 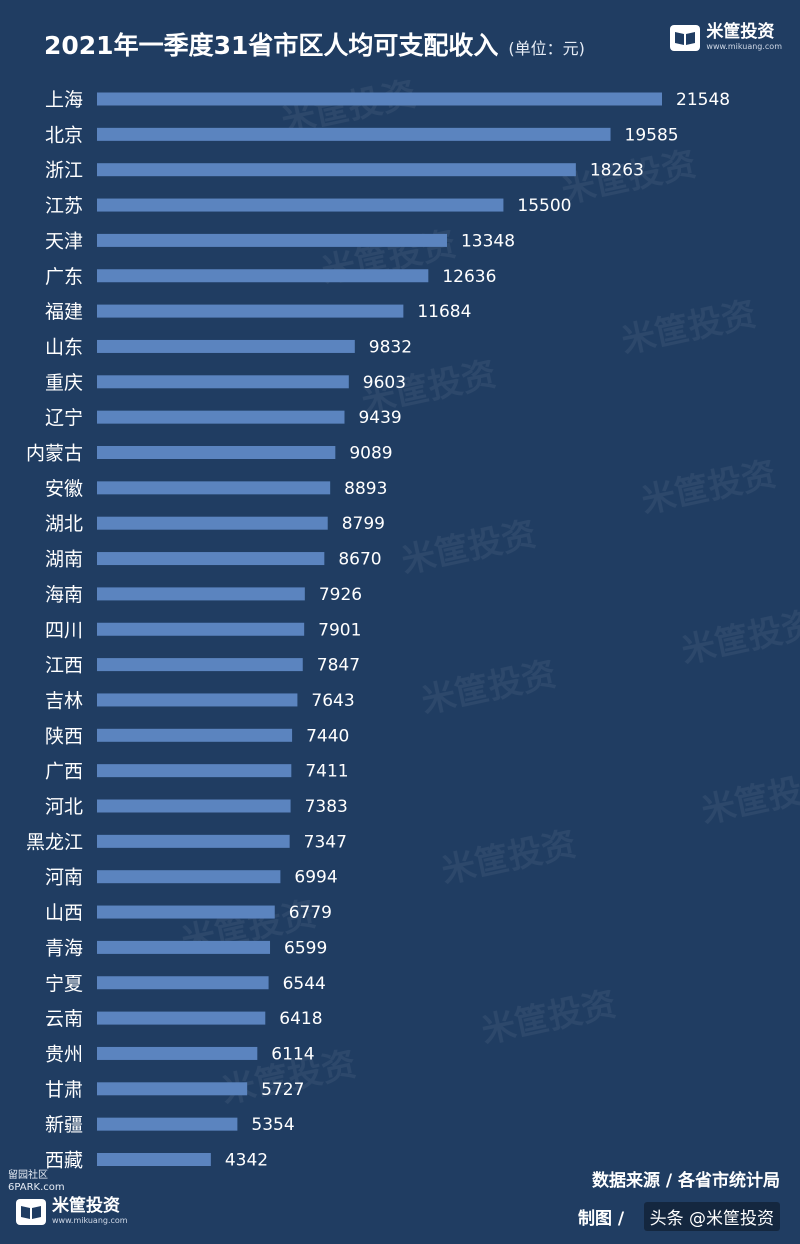 What do you see at coordinates (86, 1206) in the screenshot?
I see `brand-name: 米筐投资` at bounding box center [86, 1206].